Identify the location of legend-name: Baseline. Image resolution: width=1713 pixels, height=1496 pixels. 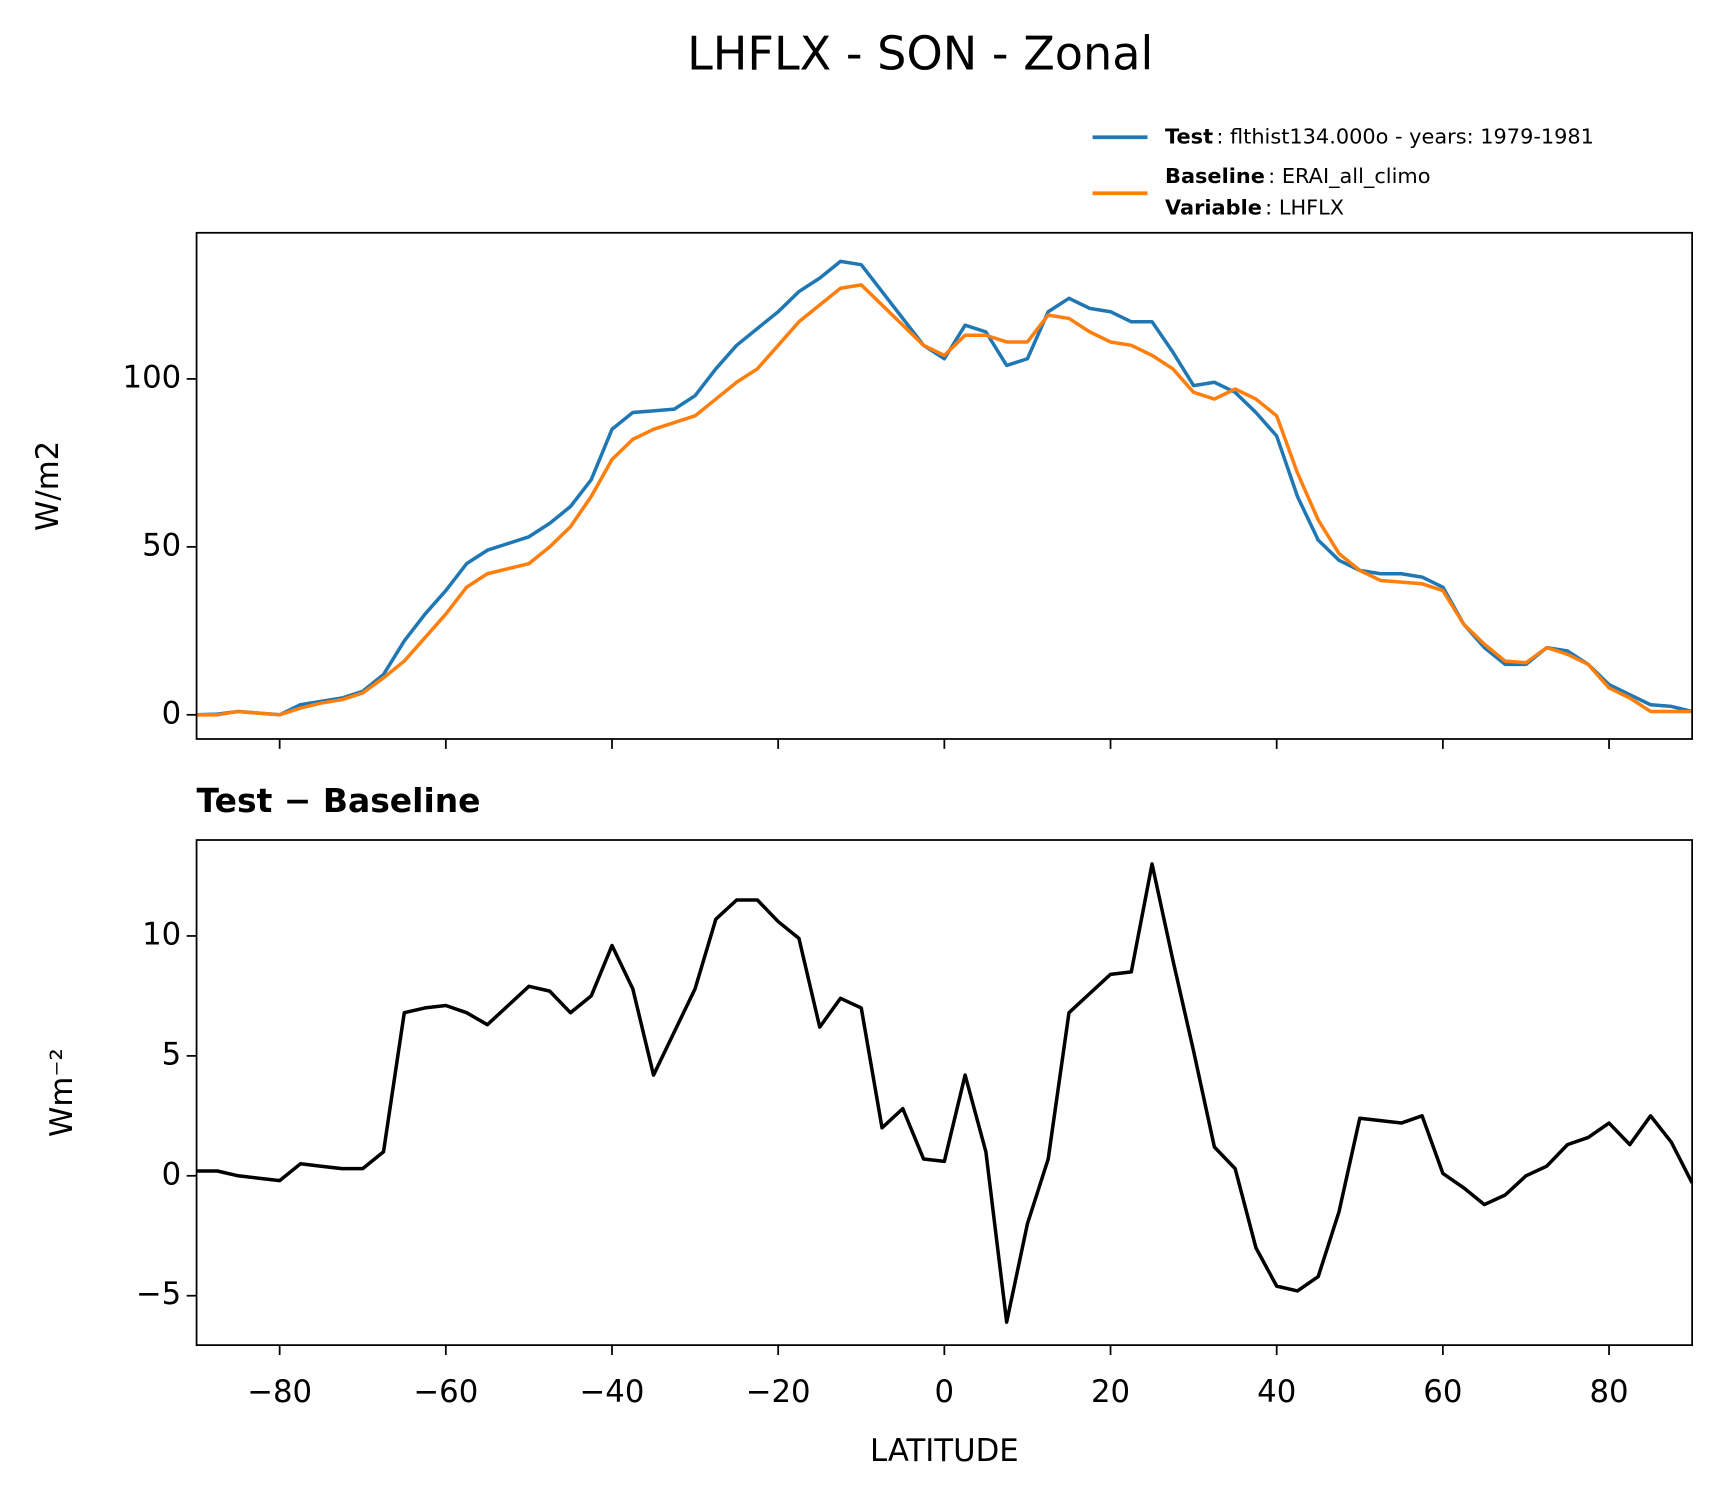
(1215, 176).